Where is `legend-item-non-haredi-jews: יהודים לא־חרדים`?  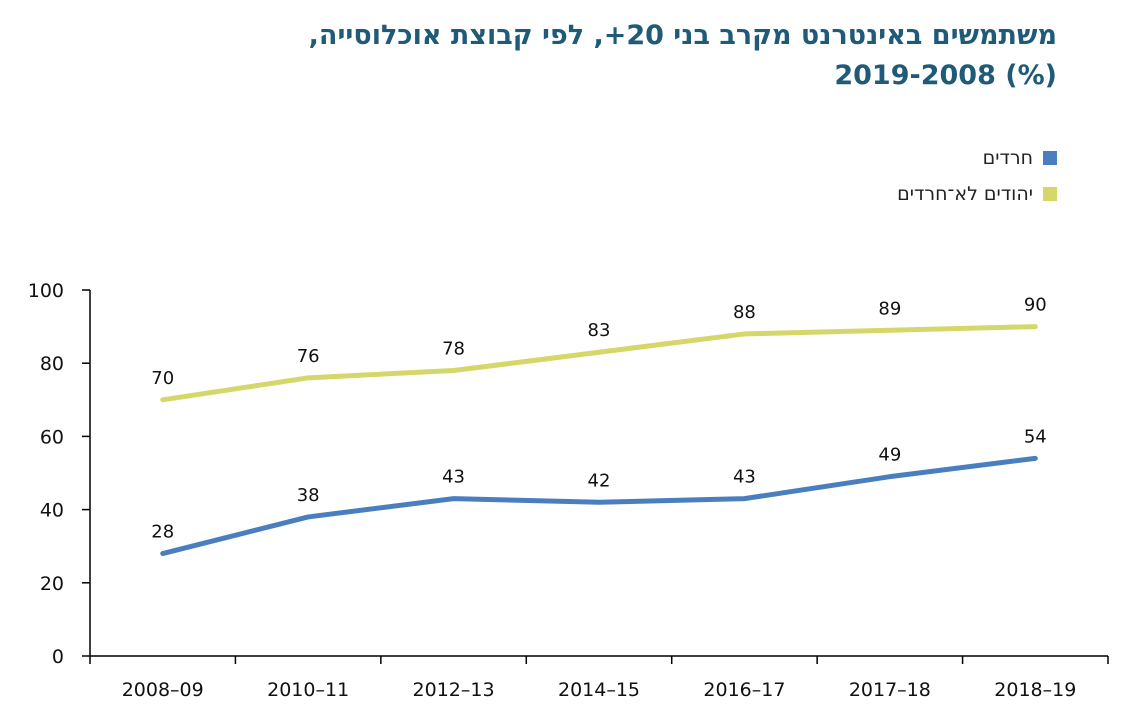
legend-item-non-haredi-jews: יהודים לא־חרדים is located at coordinates (977, 194).